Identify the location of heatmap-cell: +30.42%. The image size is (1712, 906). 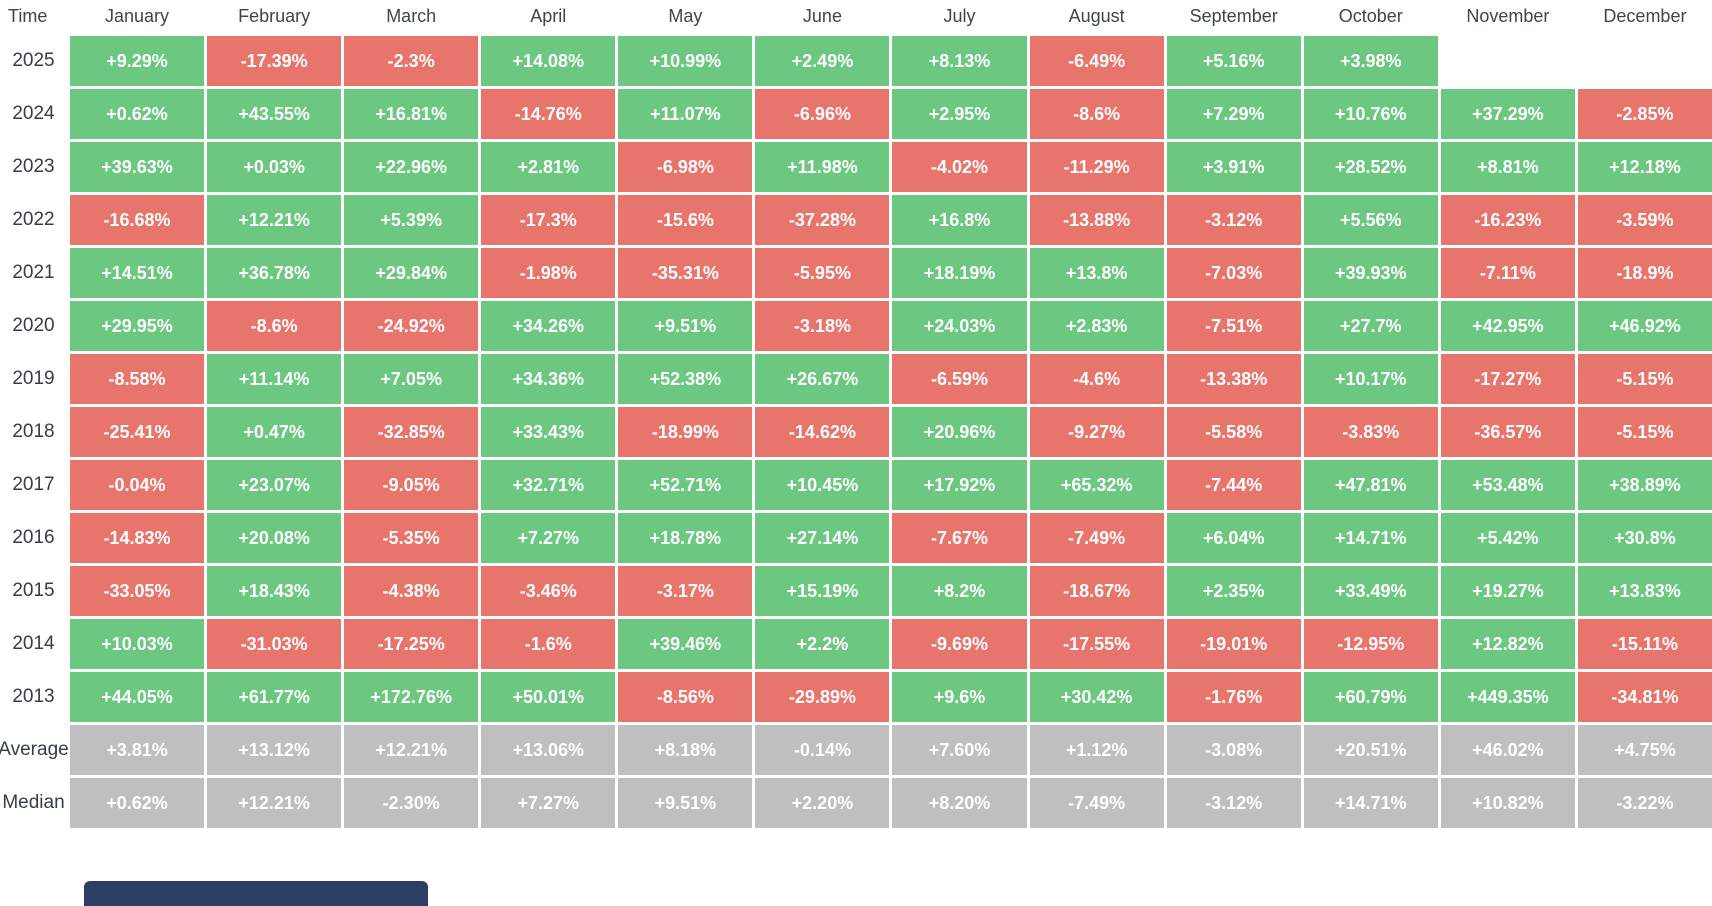
(1096, 697).